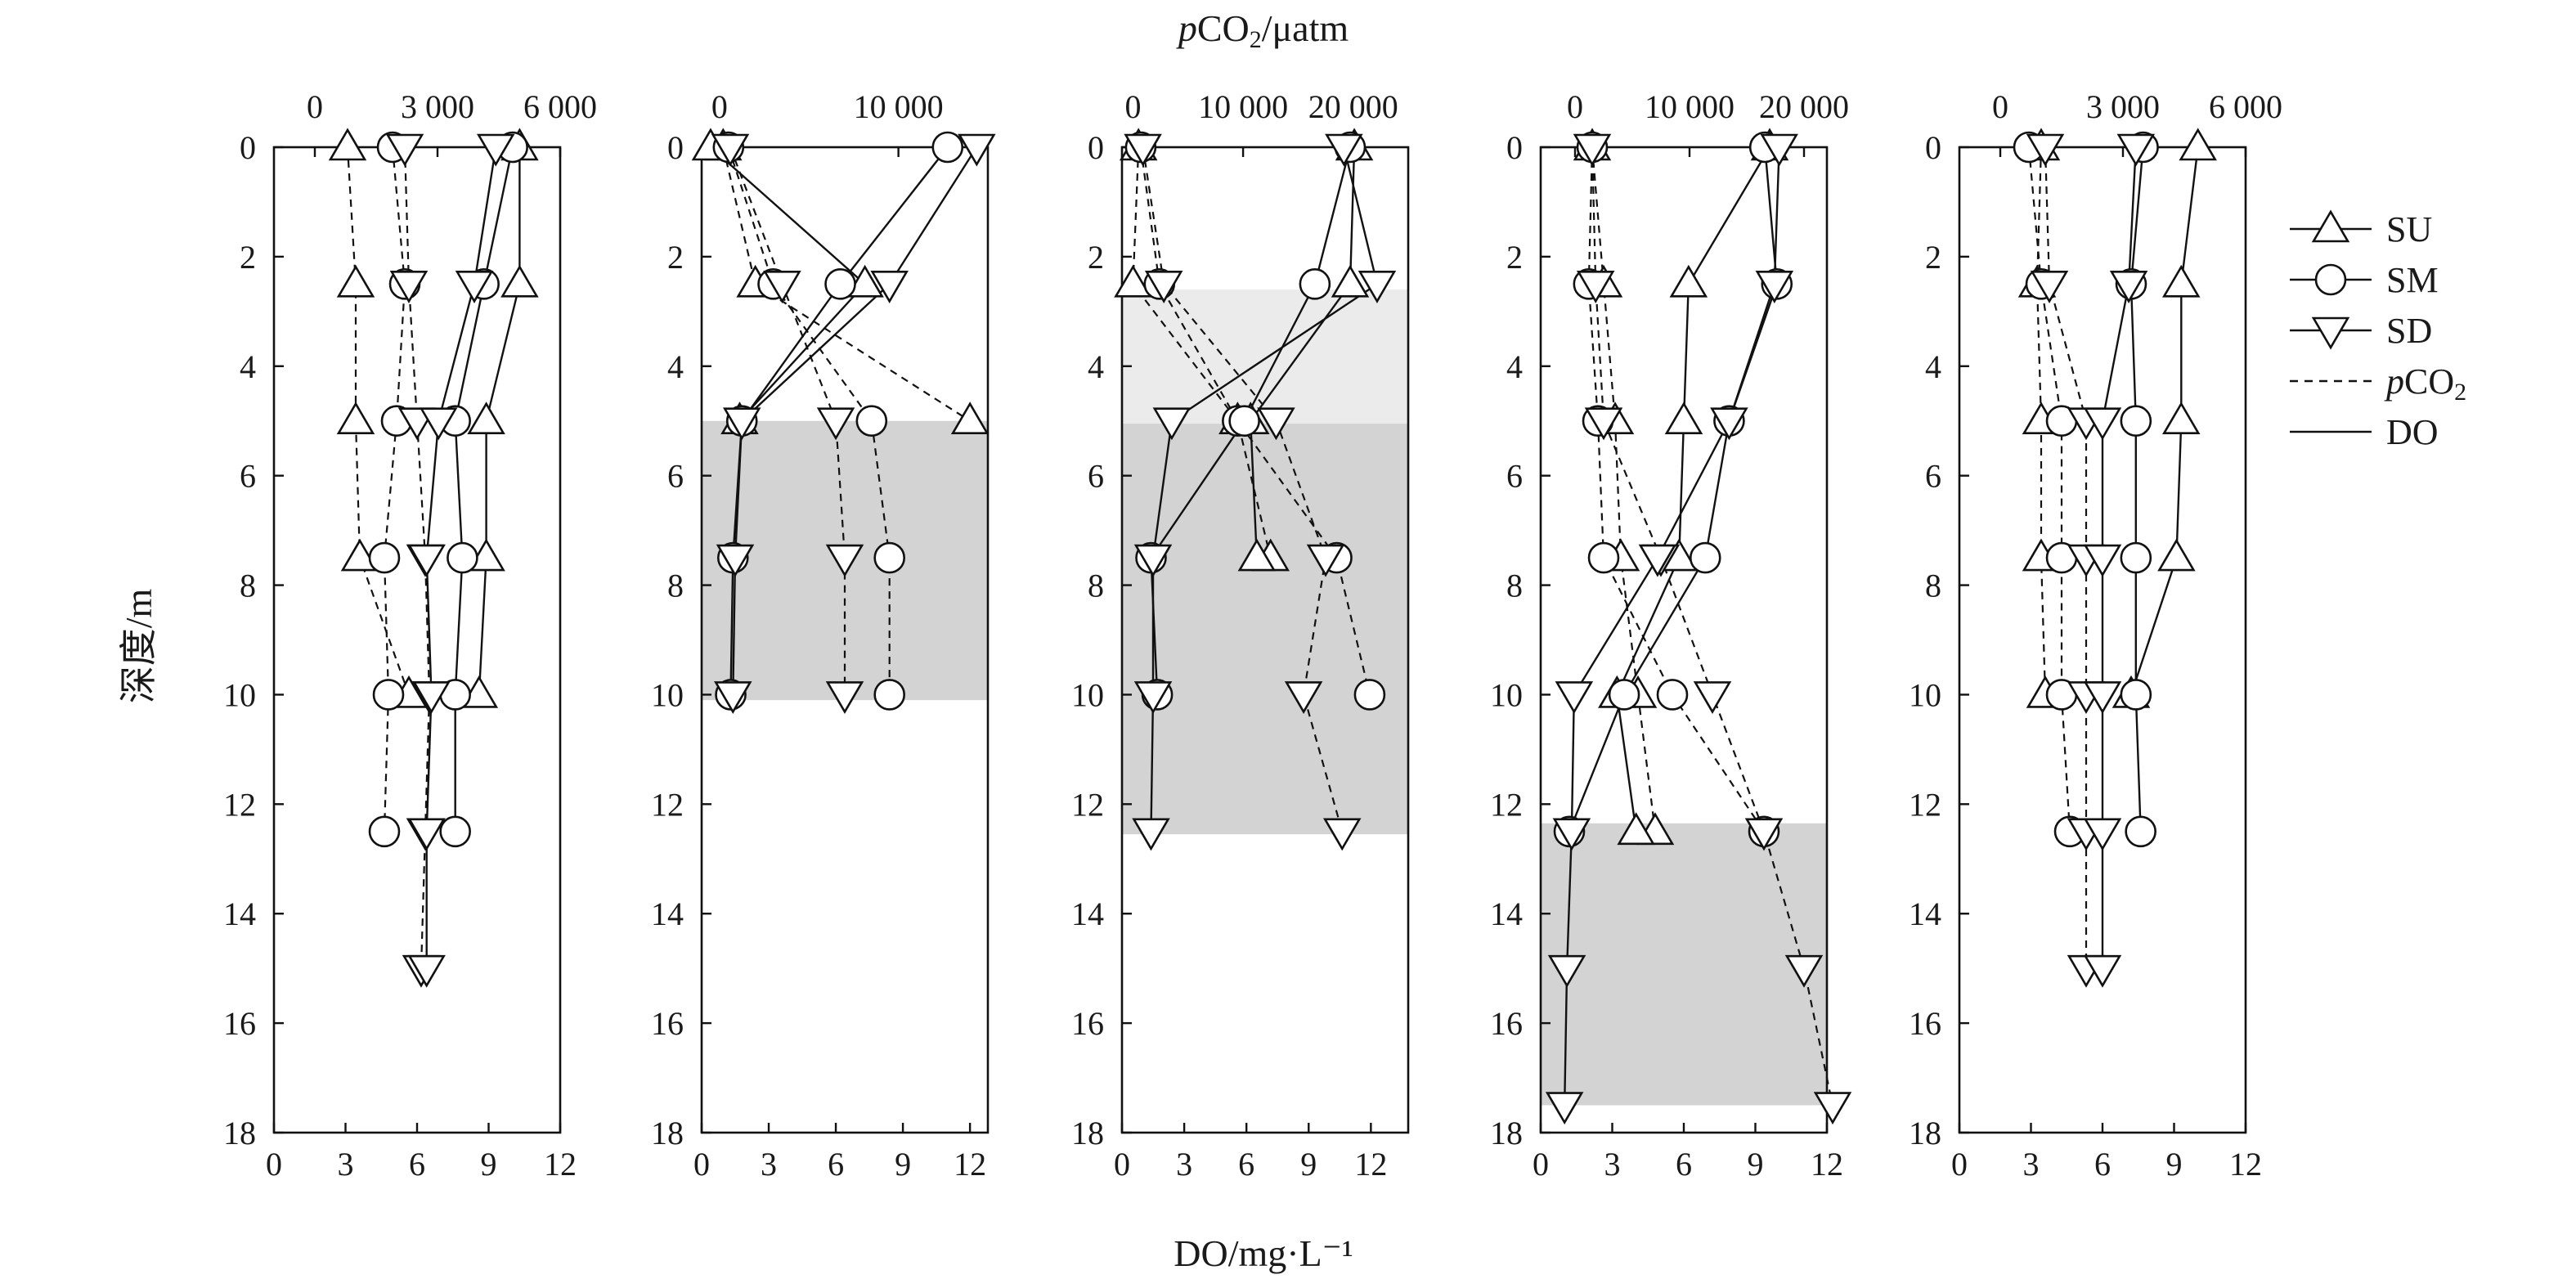  Describe the element at coordinates (1256, 39) in the screenshot. I see `top-axis-title-sub: 2` at that location.